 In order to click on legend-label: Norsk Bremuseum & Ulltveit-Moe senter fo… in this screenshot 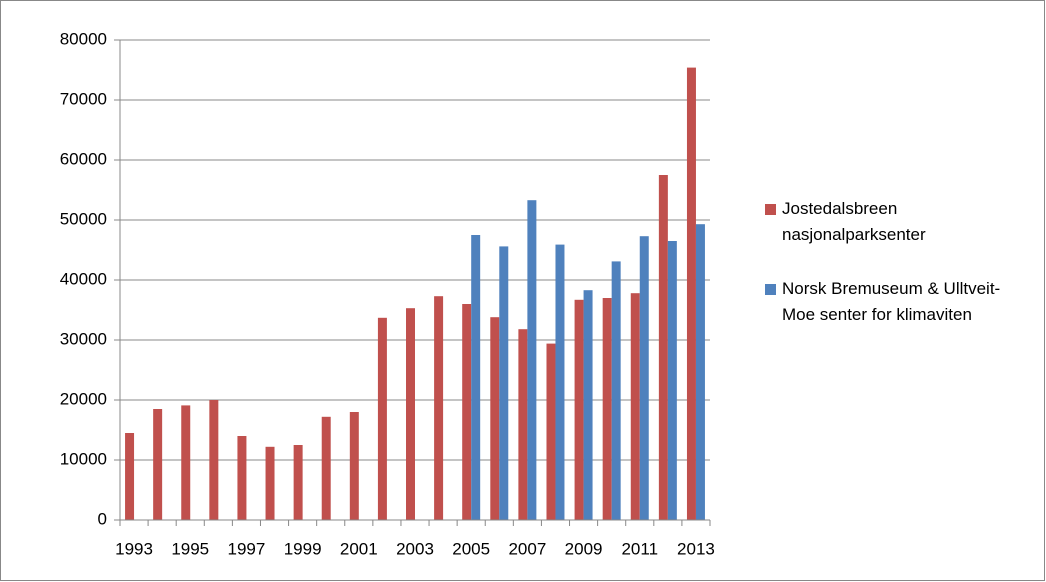, I will do `click(891, 301)`.